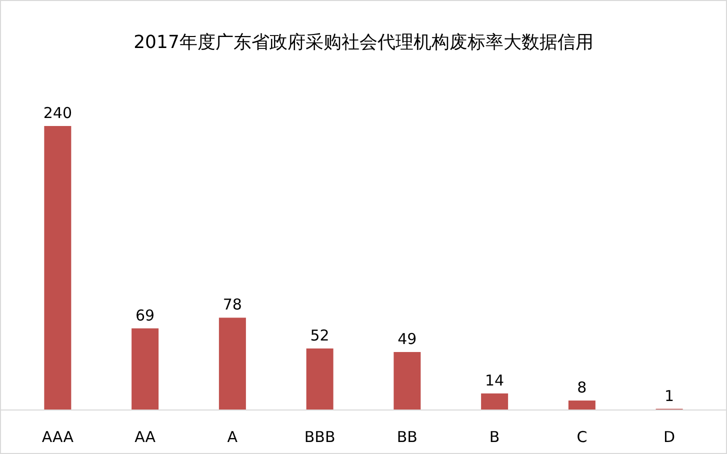  I want to click on chart-title: 2017年度广东省政府采购社会代理机构废标率大数据信用, so click(364, 42).